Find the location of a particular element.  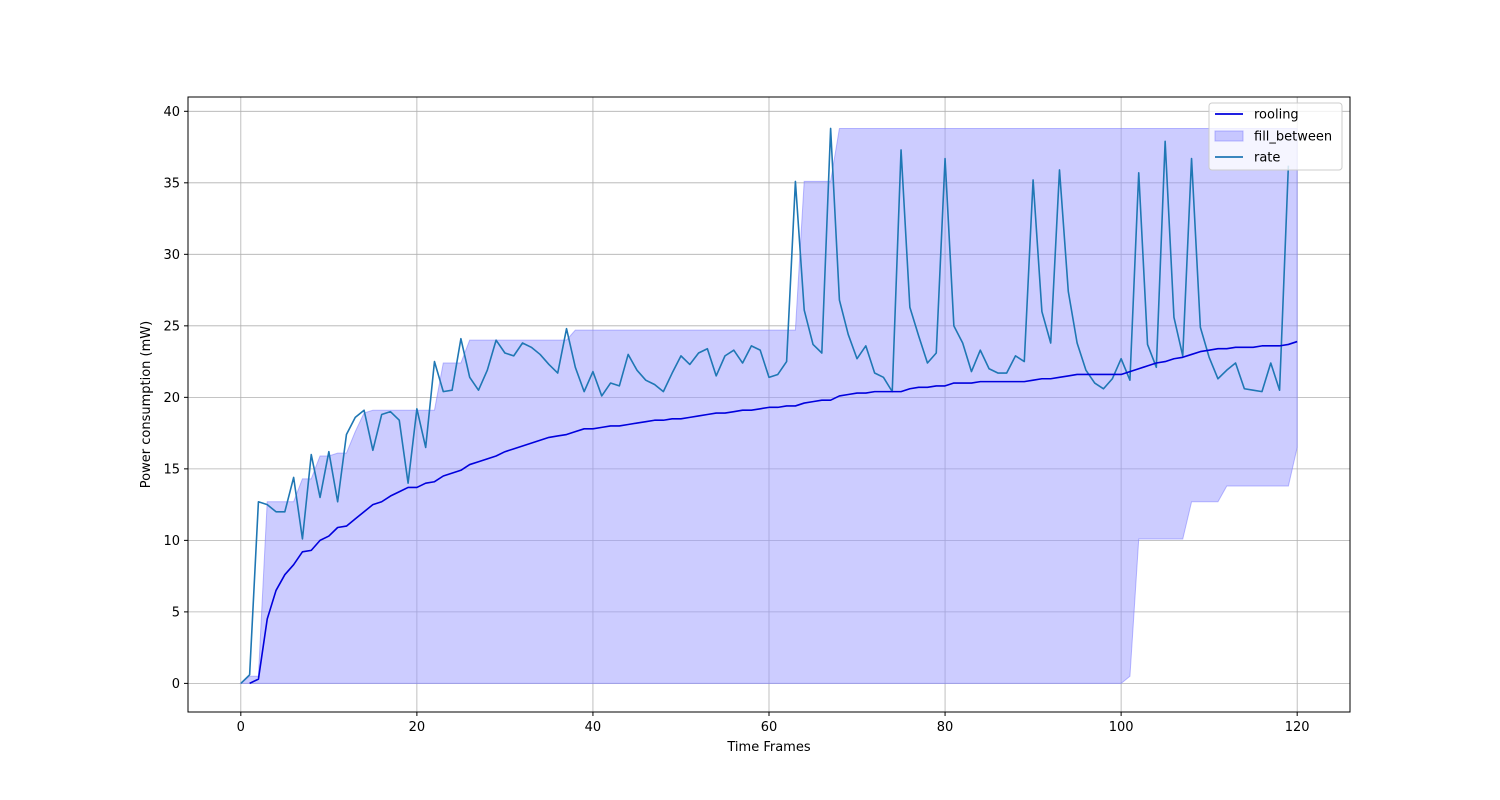

y-tick-label: 20 is located at coordinates (171, 398).